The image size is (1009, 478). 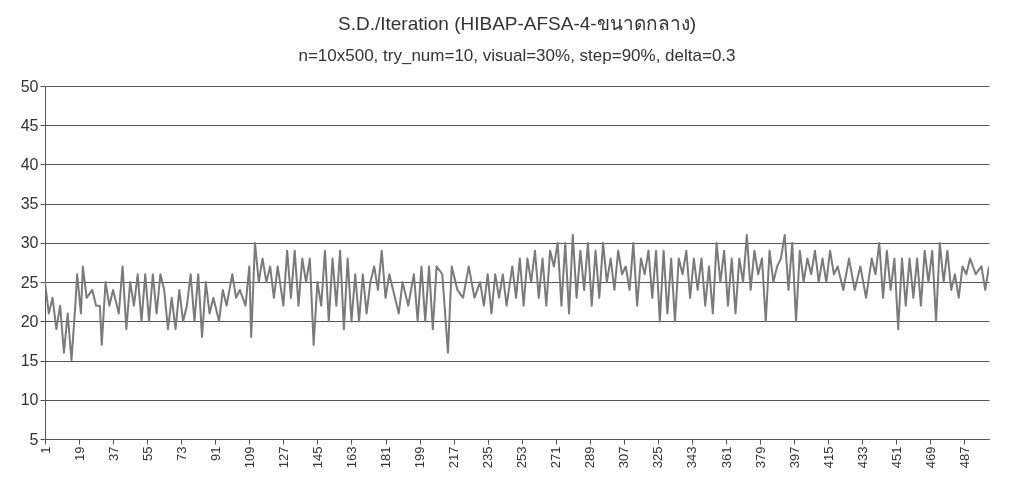 I want to click on y-tick-label: 5, so click(x=34, y=439).